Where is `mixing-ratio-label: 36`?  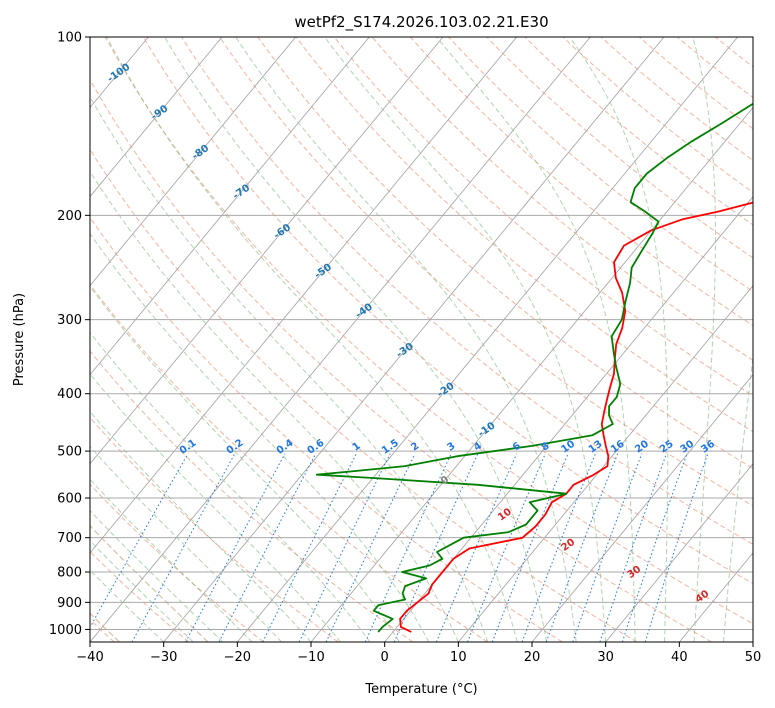
mixing-ratio-label: 36 is located at coordinates (708, 447).